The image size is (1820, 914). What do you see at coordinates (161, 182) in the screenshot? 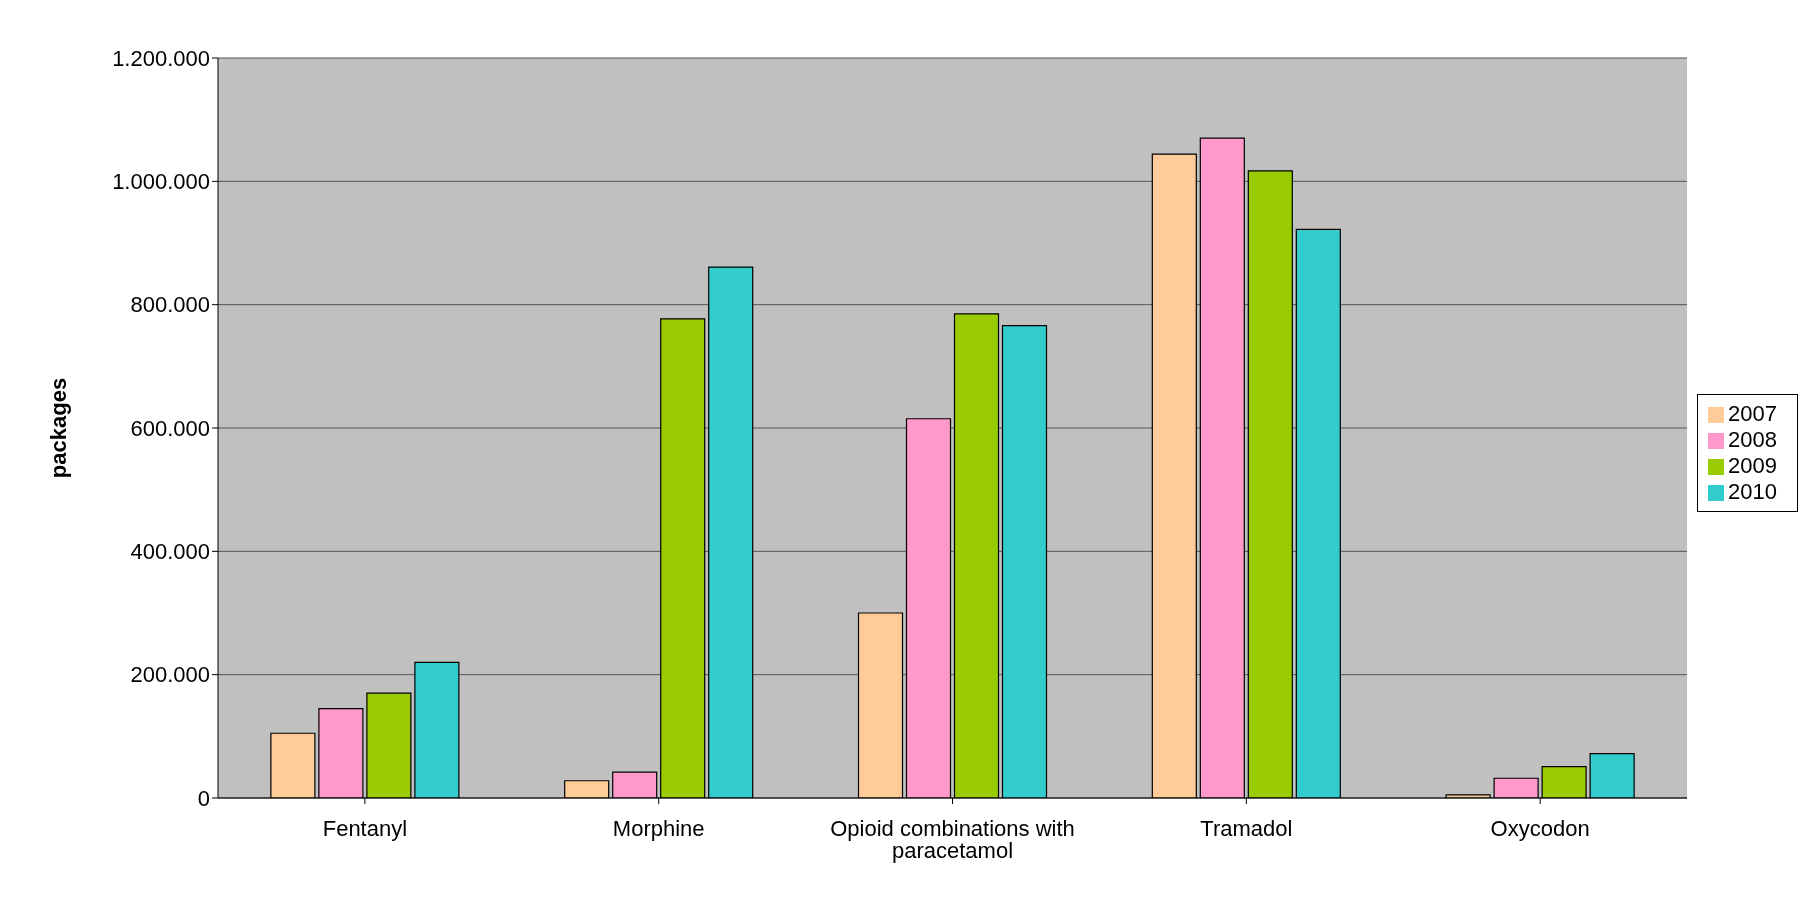
I see `y-tick-label: 1.000.000` at bounding box center [161, 182].